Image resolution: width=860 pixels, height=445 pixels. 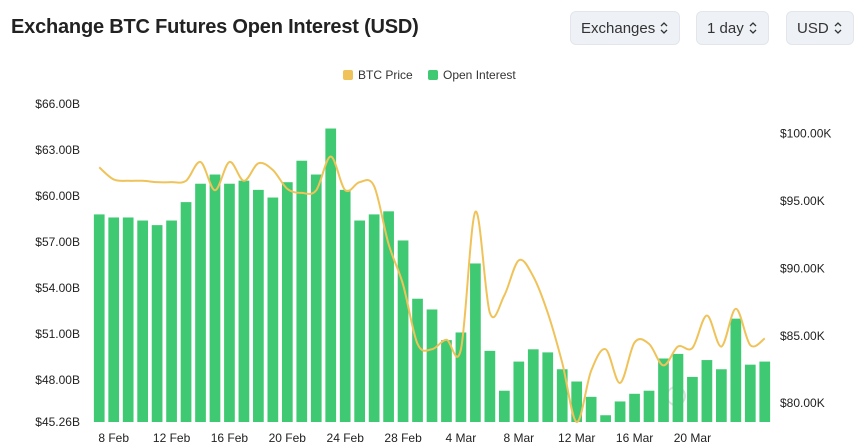 I want to click on currency-select-label: USD, so click(x=813, y=28).